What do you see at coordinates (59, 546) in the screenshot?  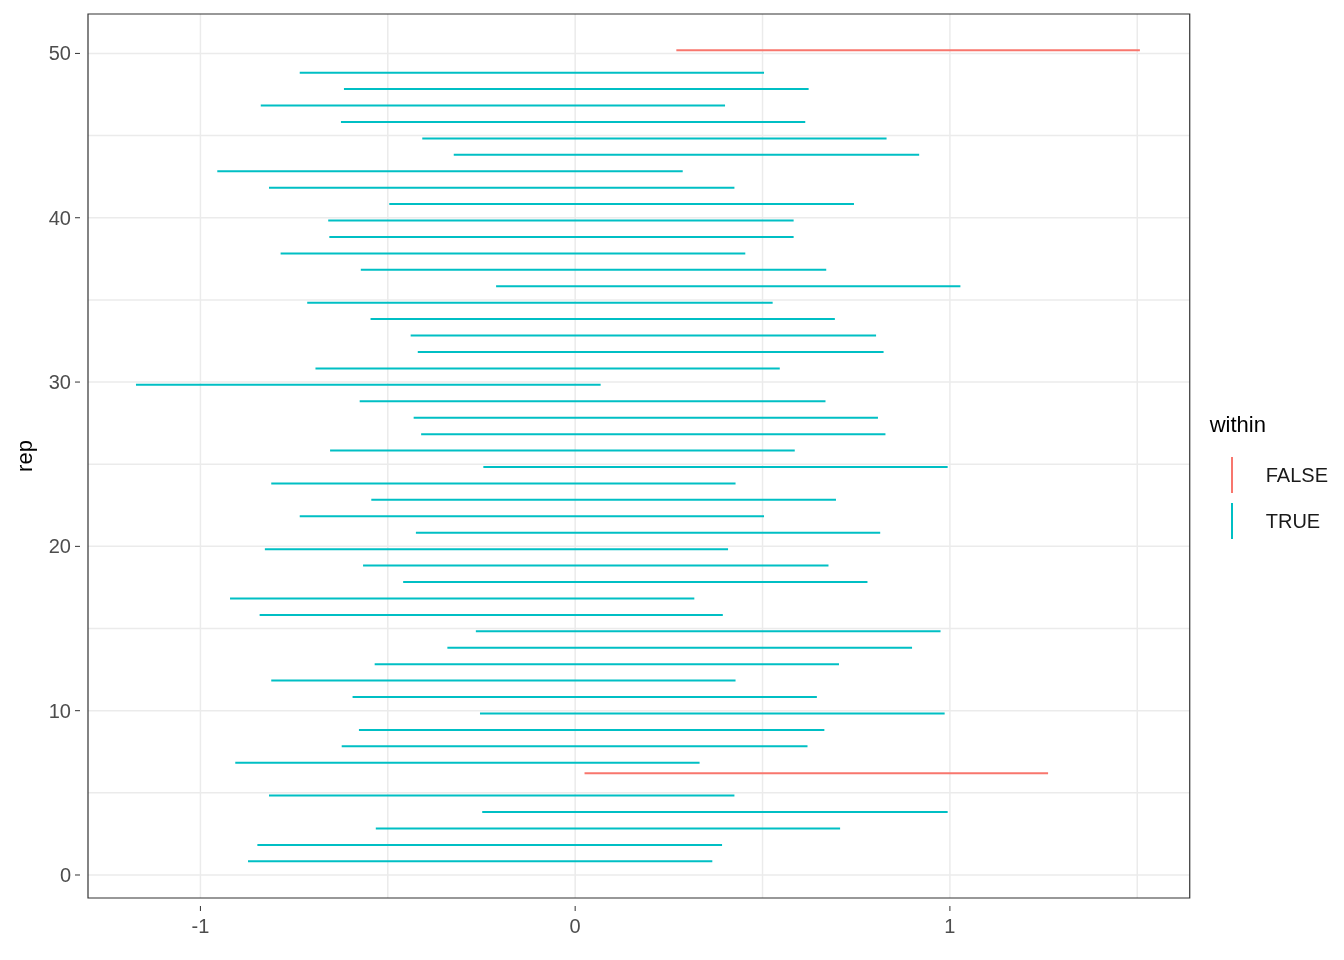 I see `y-tick-label: 20` at bounding box center [59, 546].